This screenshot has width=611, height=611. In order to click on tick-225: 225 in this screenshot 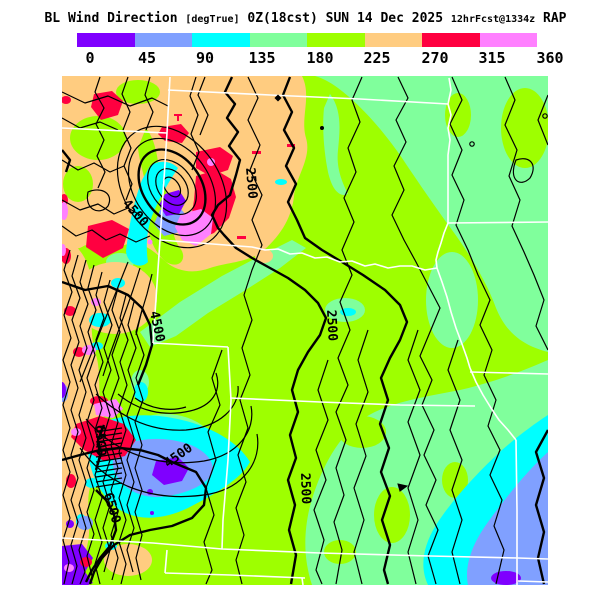, I will do `click(377, 58)`.